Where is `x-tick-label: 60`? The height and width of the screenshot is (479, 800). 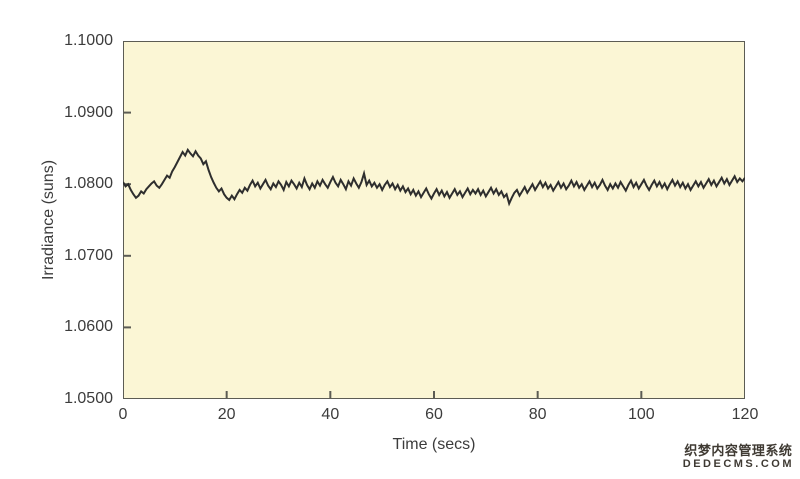 x-tick-label: 60 is located at coordinates (434, 414).